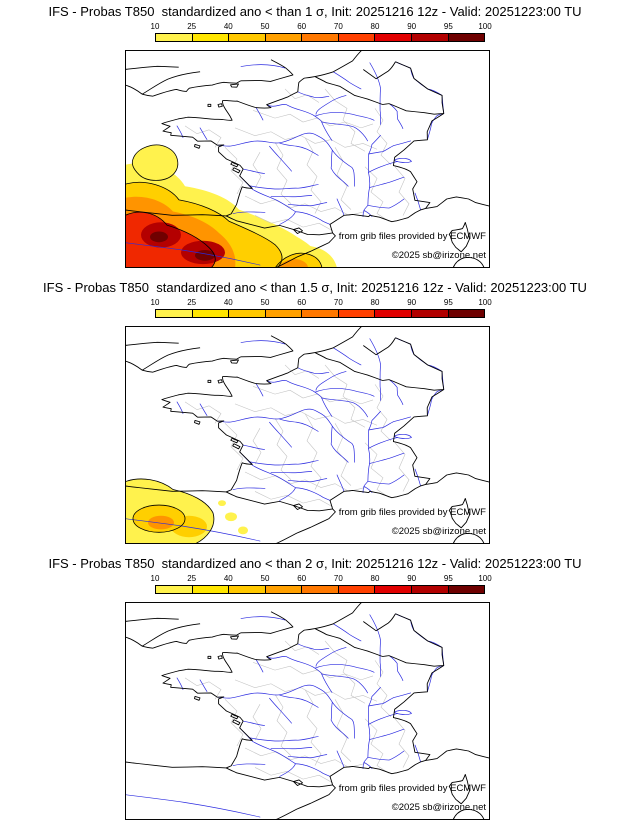  I want to click on probability-field, so click(231, 206).